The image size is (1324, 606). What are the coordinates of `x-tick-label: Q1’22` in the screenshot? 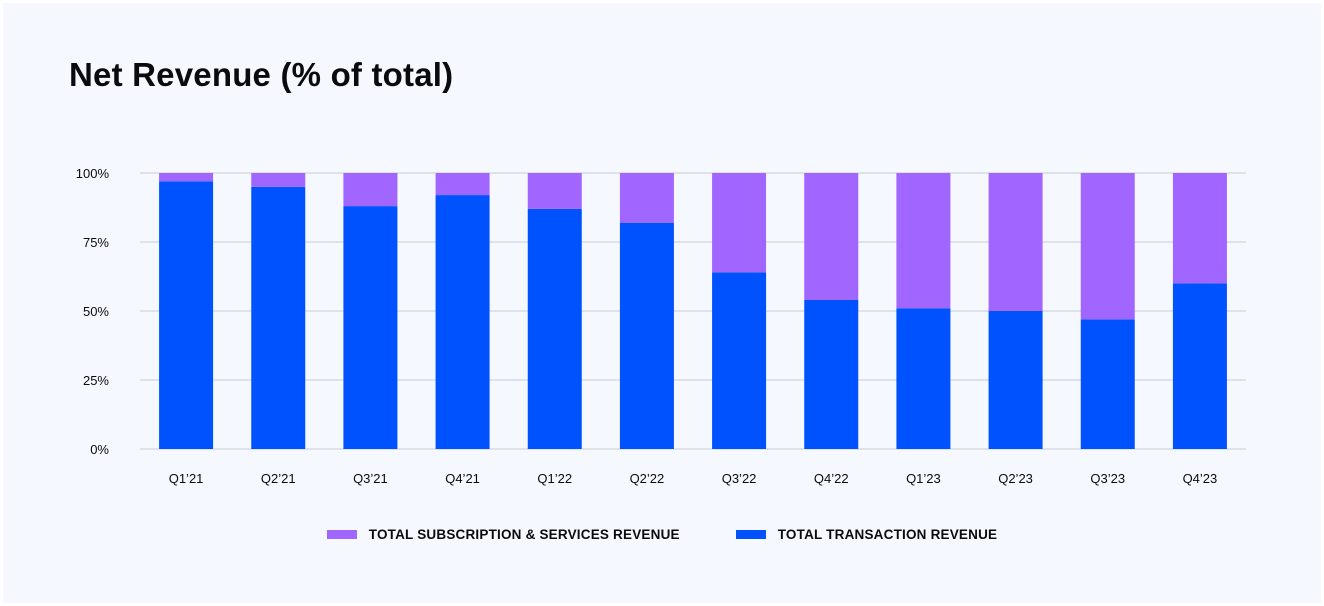 It's located at (554, 478).